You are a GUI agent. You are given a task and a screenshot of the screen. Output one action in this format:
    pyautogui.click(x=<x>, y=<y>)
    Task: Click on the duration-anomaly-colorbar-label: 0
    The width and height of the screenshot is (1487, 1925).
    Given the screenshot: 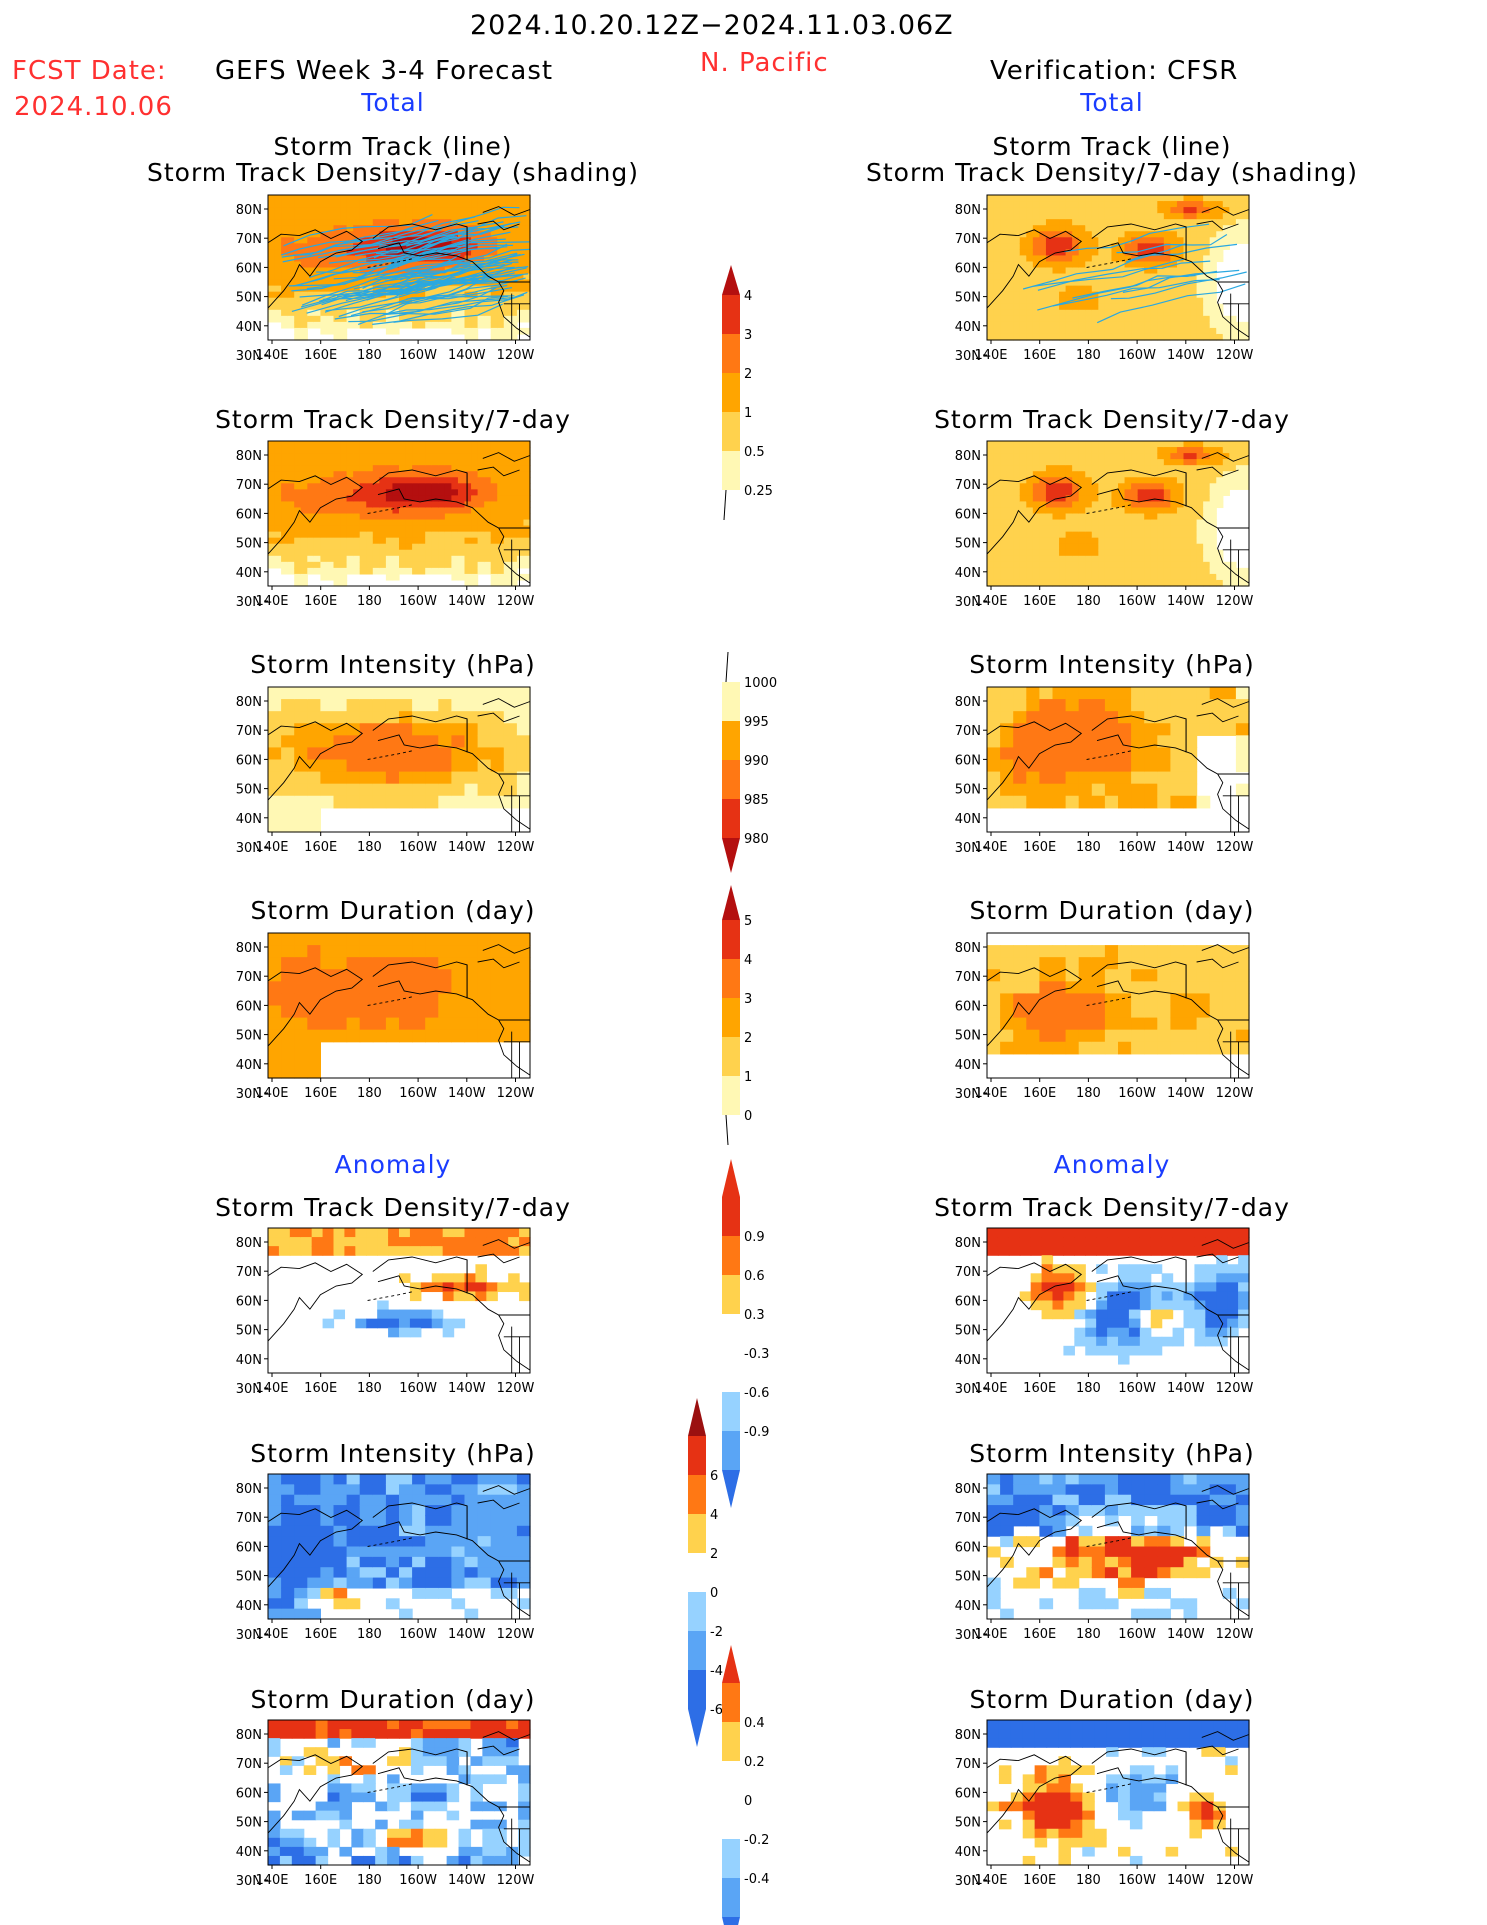 What is the action you would take?
    pyautogui.click(x=748, y=1801)
    